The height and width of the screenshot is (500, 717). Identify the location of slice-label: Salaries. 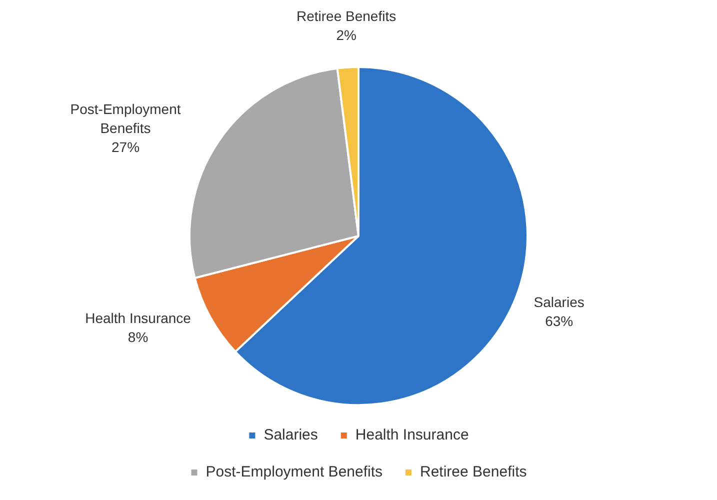
(559, 302).